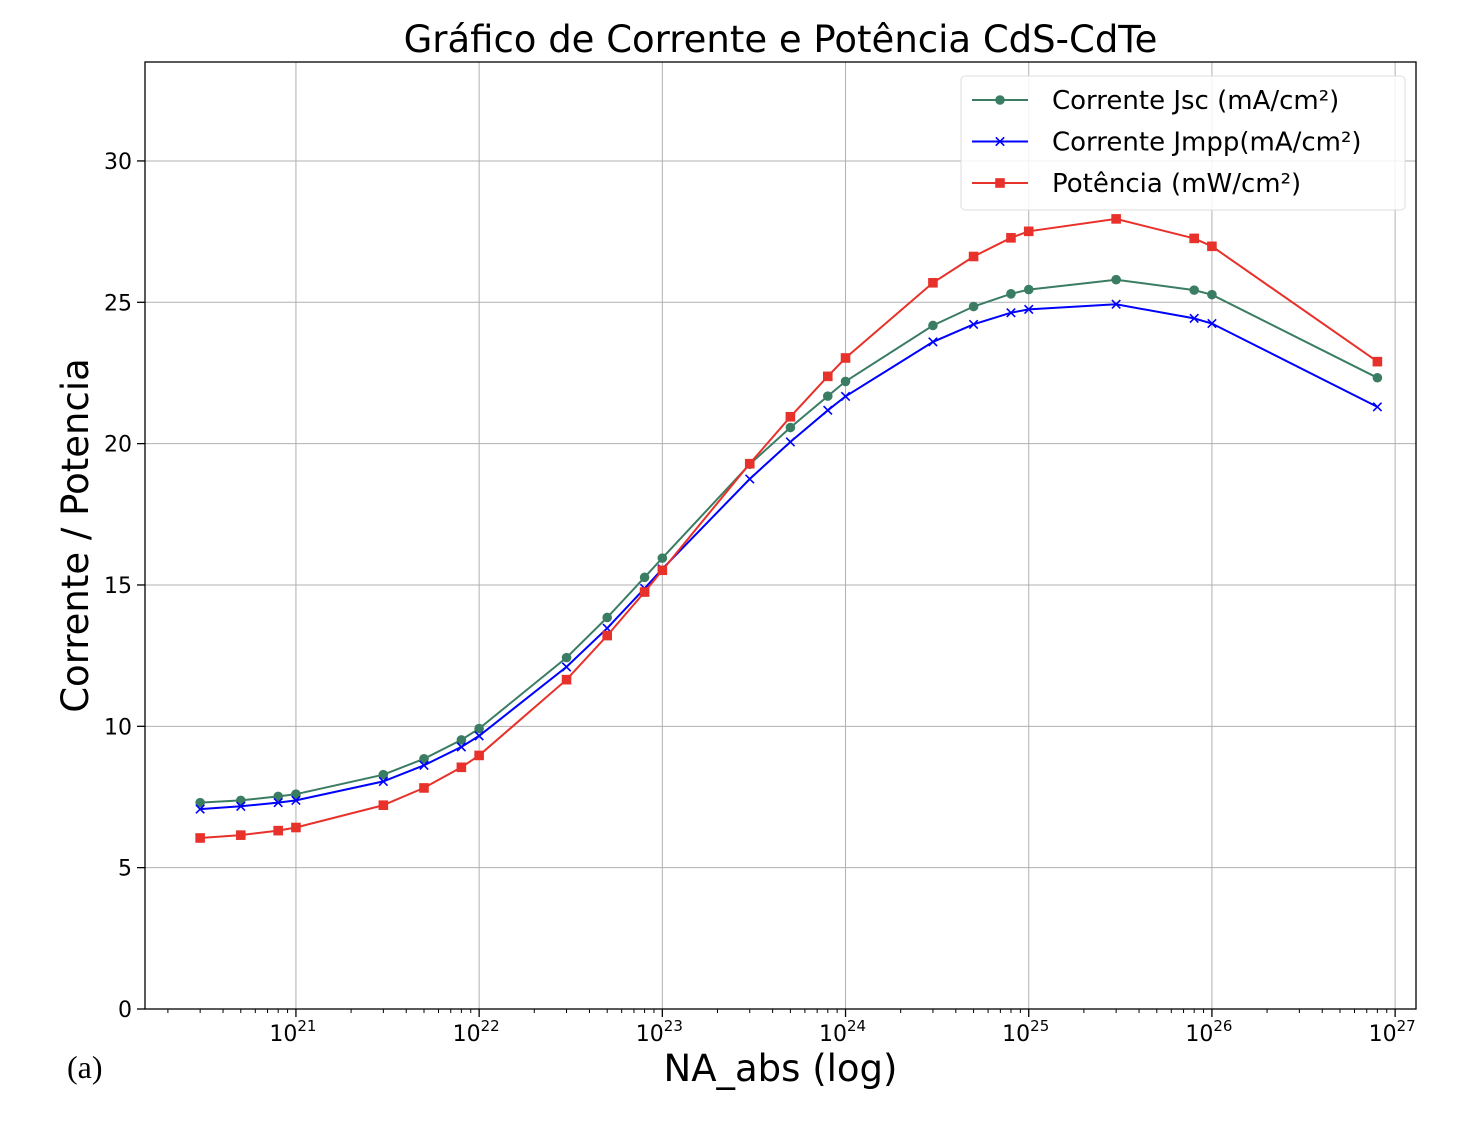 The width and height of the screenshot is (1464, 1140). What do you see at coordinates (75, 535) in the screenshot?
I see `y-axis-label: Corrente / Potencia` at bounding box center [75, 535].